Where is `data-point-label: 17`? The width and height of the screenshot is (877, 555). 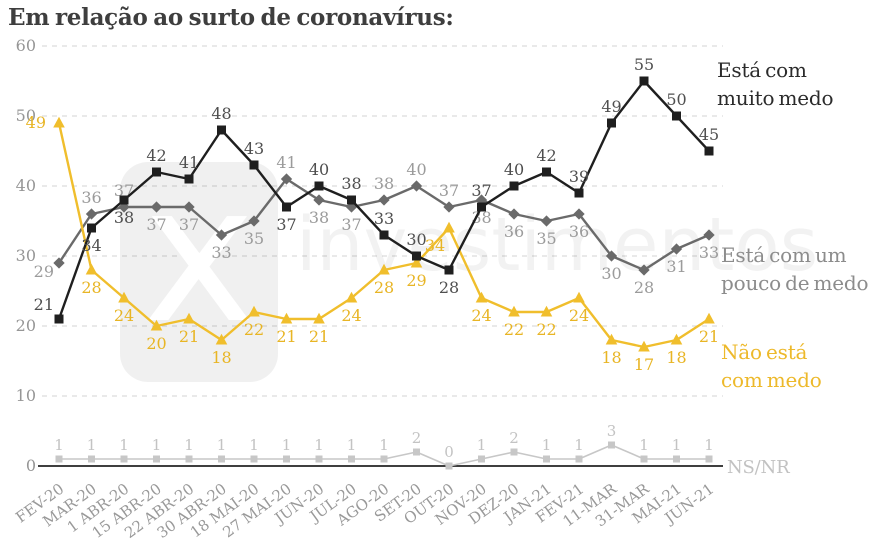
data-point-label: 17 is located at coordinates (644, 364).